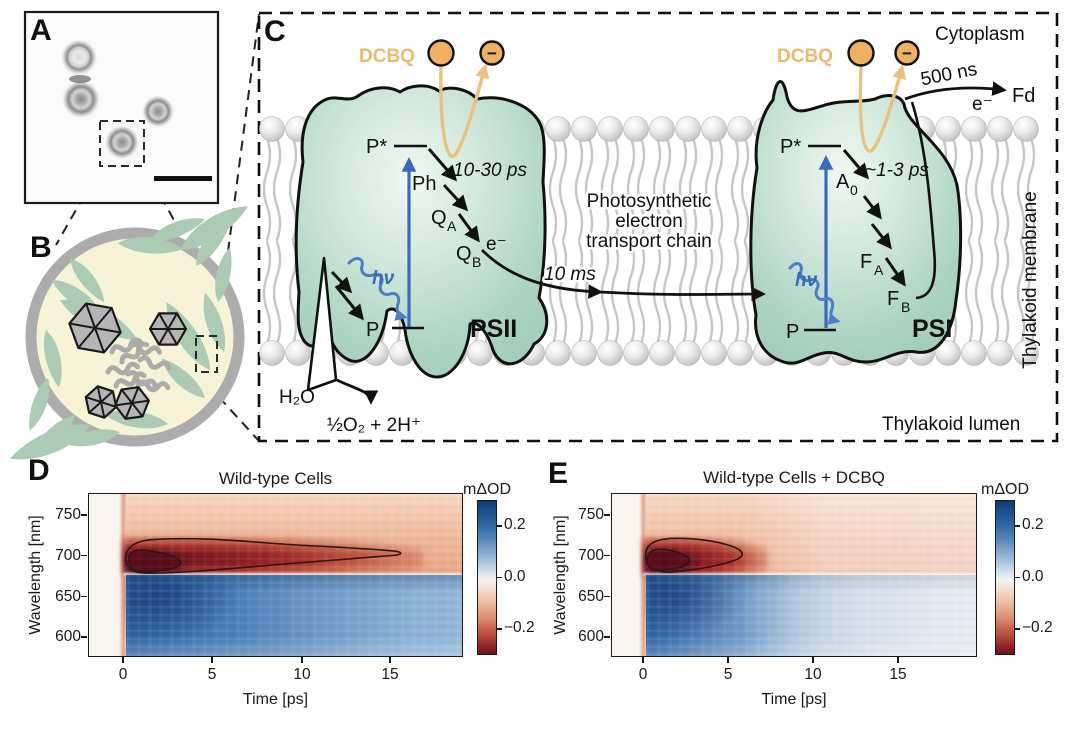 The image size is (1080, 747). I want to click on psi-time-fast: ~1-3 ps, so click(897, 170).